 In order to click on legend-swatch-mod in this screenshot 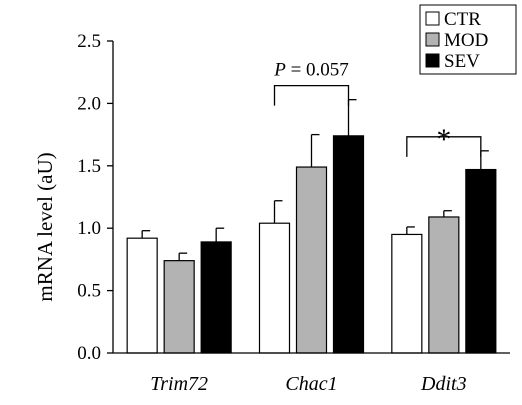, I will do `click(432, 39)`.